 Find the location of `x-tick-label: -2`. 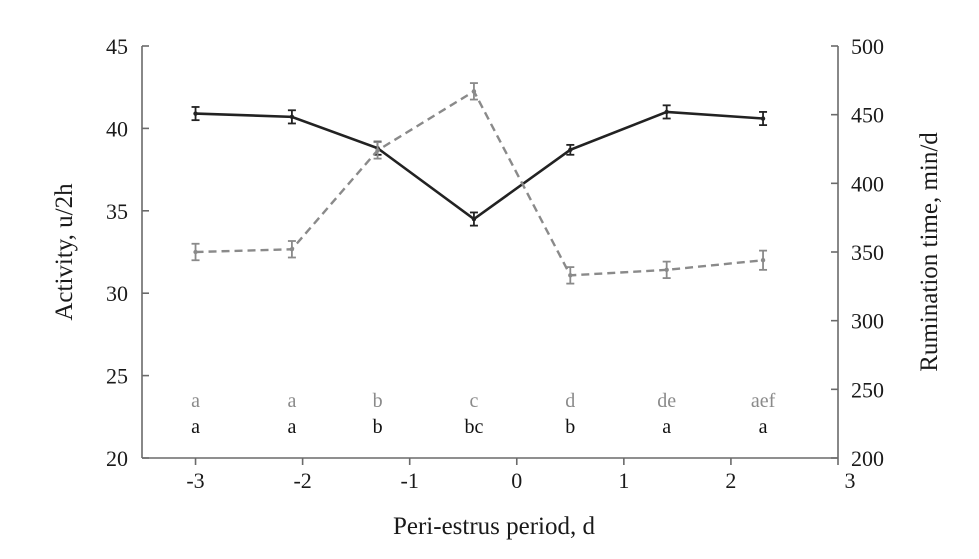

x-tick-label: -2 is located at coordinates (302, 480).